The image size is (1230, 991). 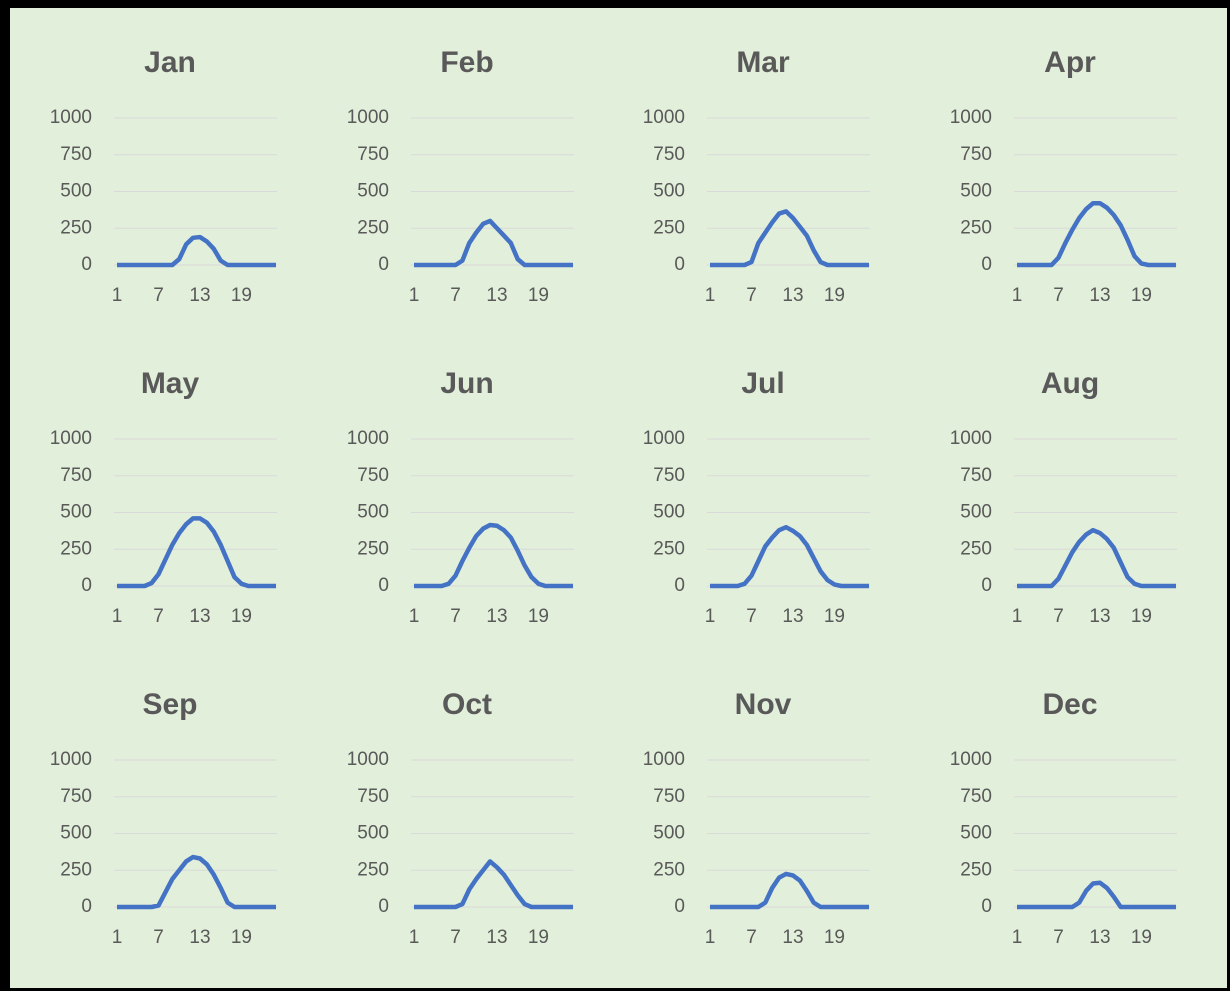 I want to click on chart-title: Nov, so click(x=763, y=704).